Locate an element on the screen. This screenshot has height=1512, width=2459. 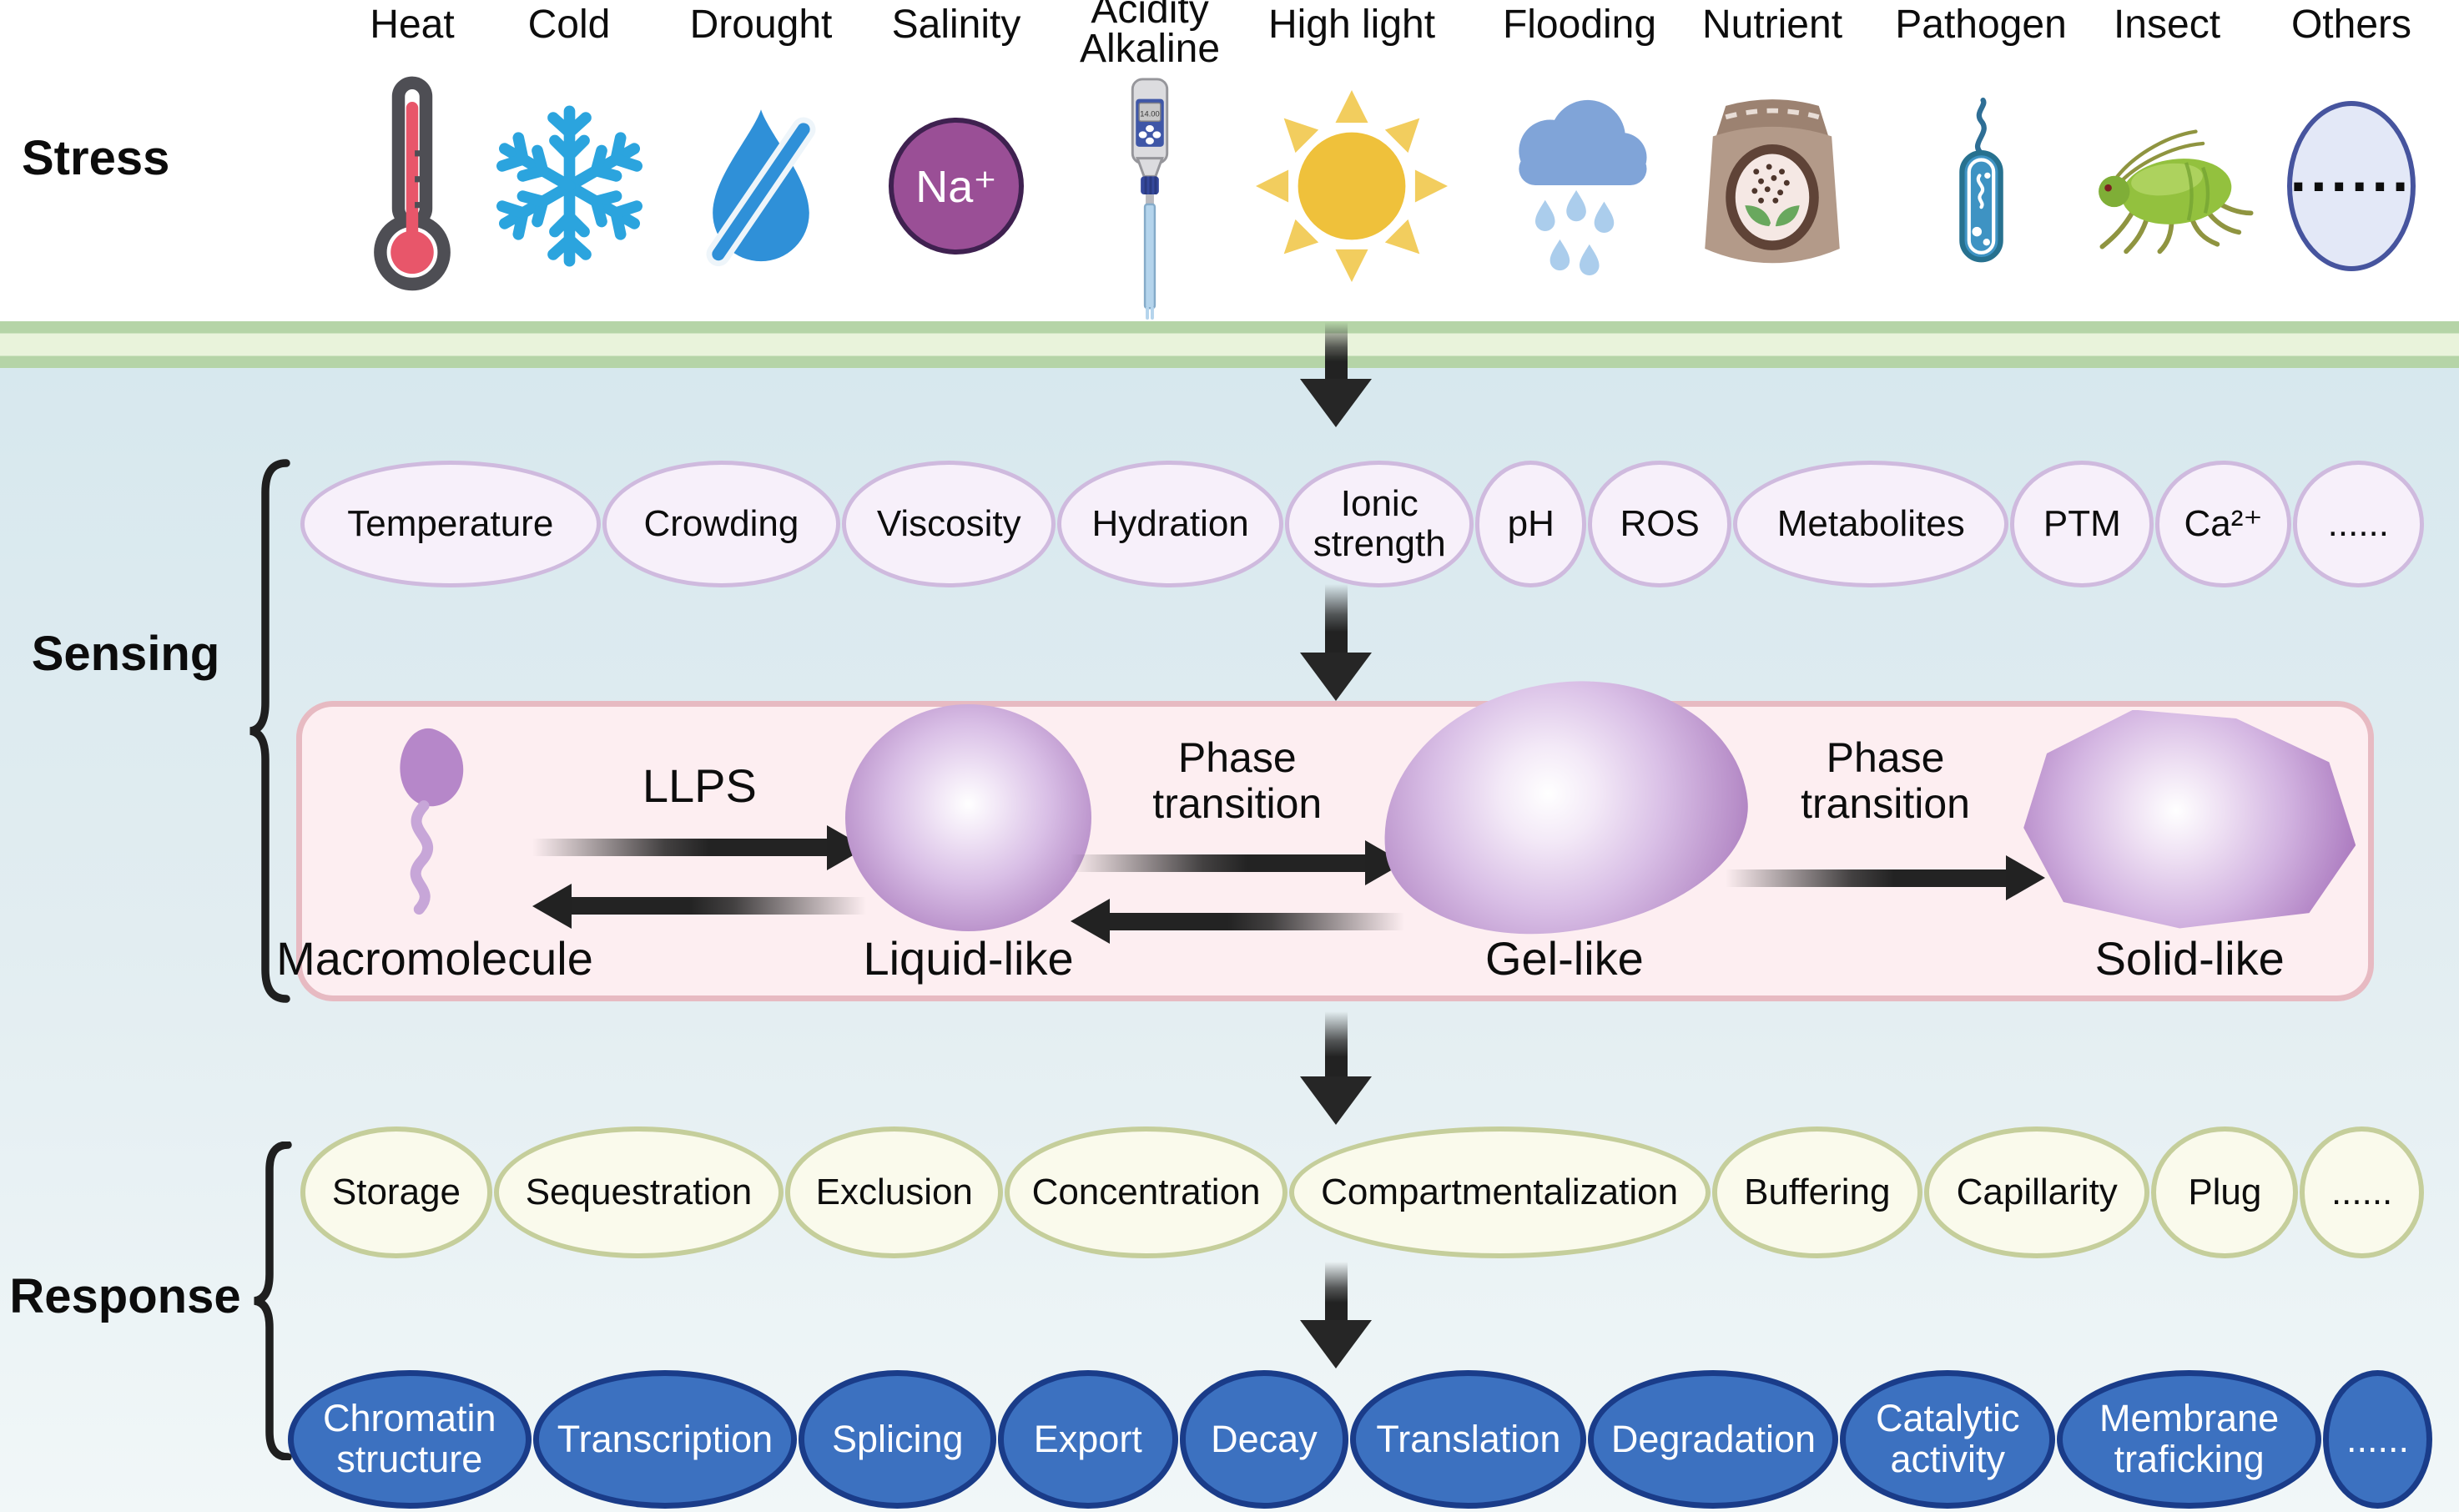
acidity-line: Acidity is located at coordinates (1150, 16).